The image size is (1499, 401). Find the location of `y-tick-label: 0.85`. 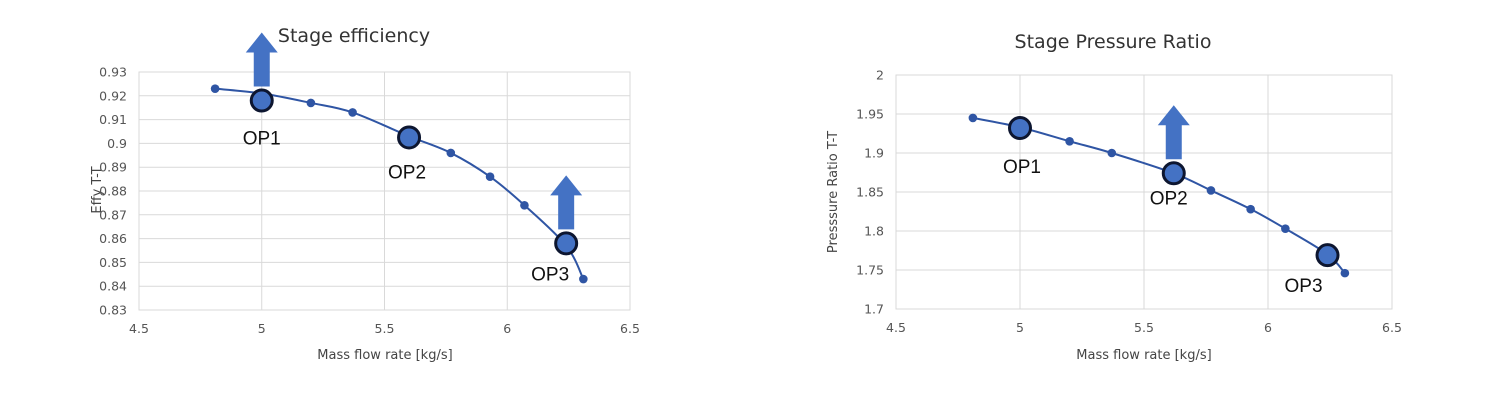

y-tick-label: 0.85 is located at coordinates (113, 262).